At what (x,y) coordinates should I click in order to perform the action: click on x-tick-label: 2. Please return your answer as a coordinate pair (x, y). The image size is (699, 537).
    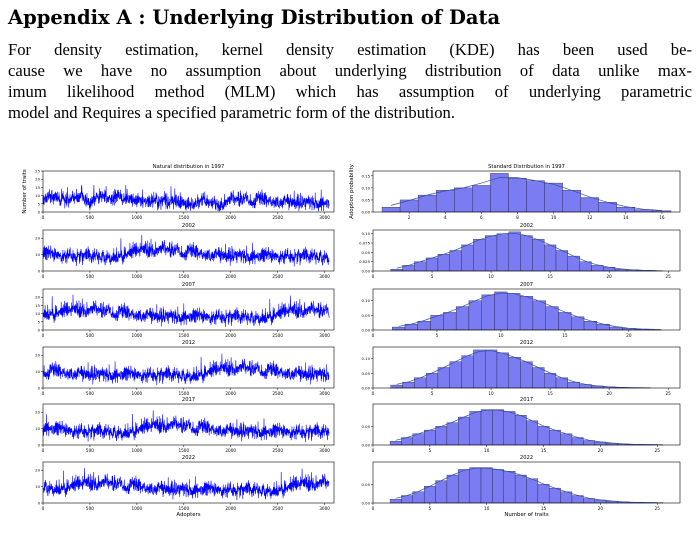
    Looking at the image, I should click on (409, 217).